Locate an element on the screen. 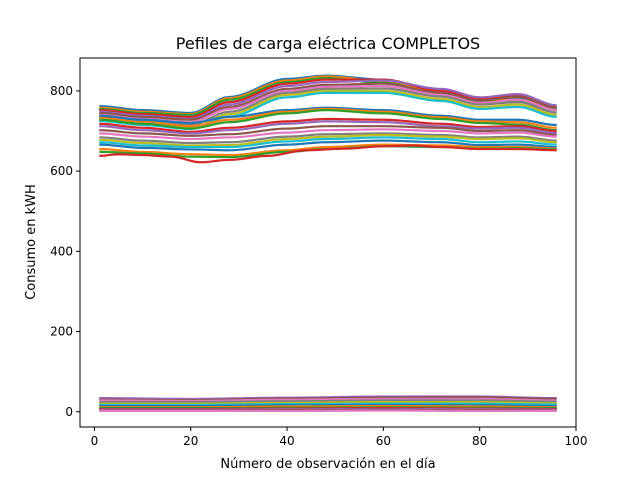 Image resolution: width=640 pixels, height=484 pixels. x-tick-label: 0 is located at coordinates (95, 441).